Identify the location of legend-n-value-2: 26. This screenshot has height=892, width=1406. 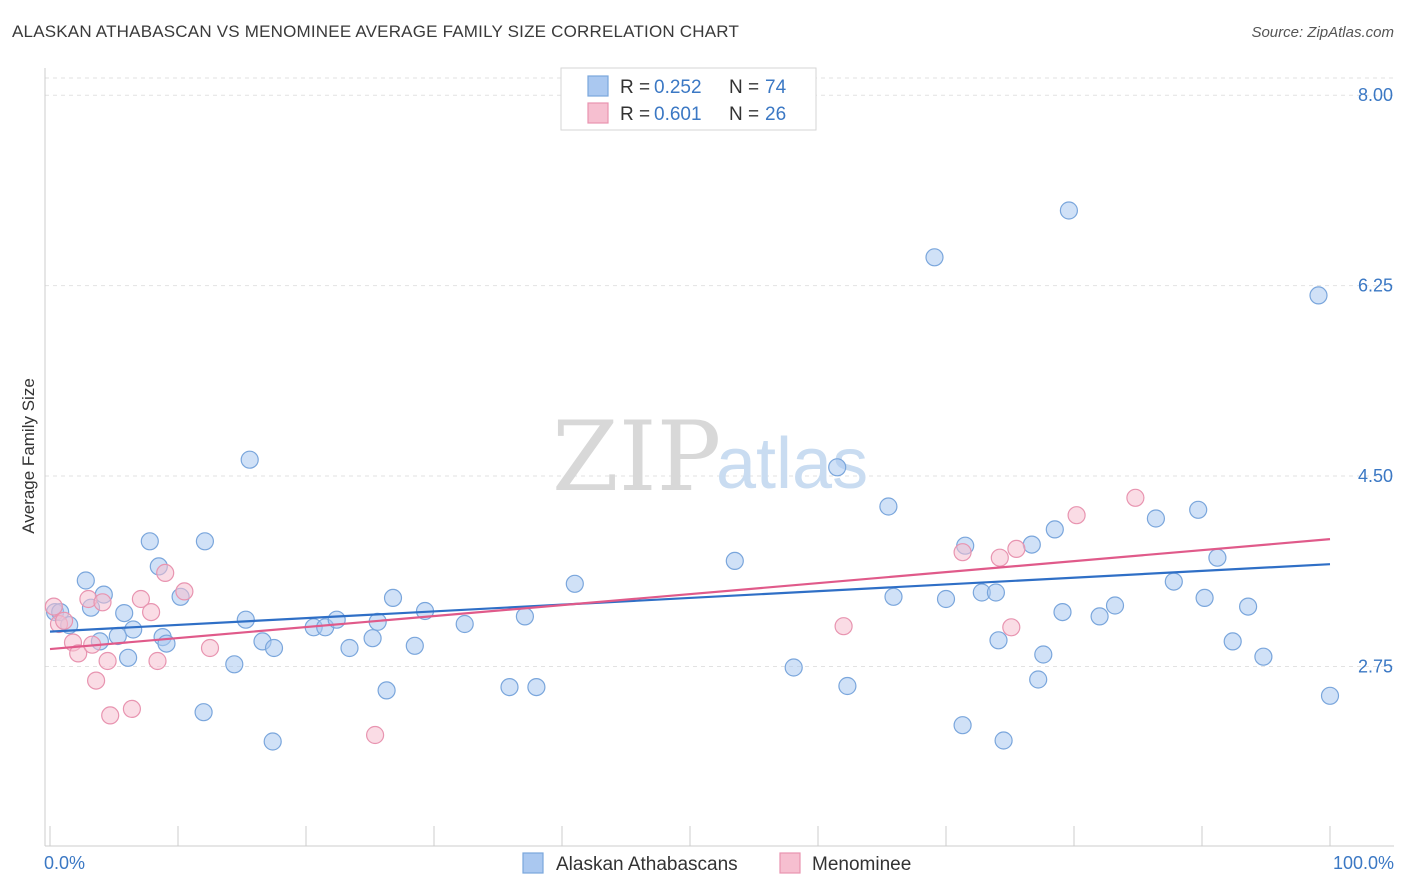
(775, 114).